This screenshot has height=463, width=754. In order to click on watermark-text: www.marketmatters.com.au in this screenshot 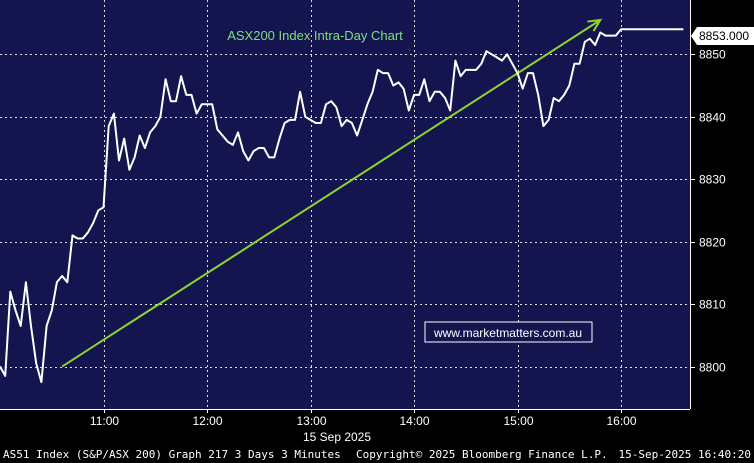, I will do `click(507, 333)`.